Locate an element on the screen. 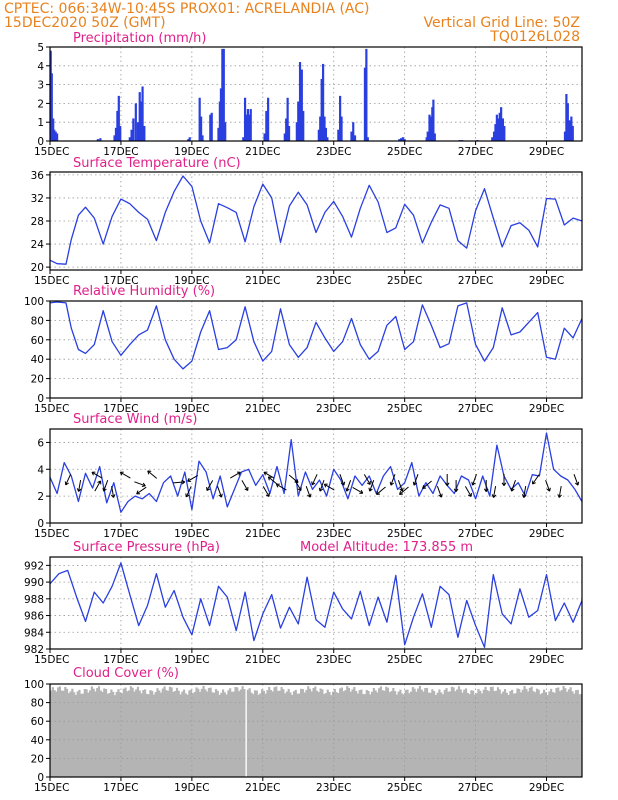  x-tick-label: 27DEC is located at coordinates (475, 660).